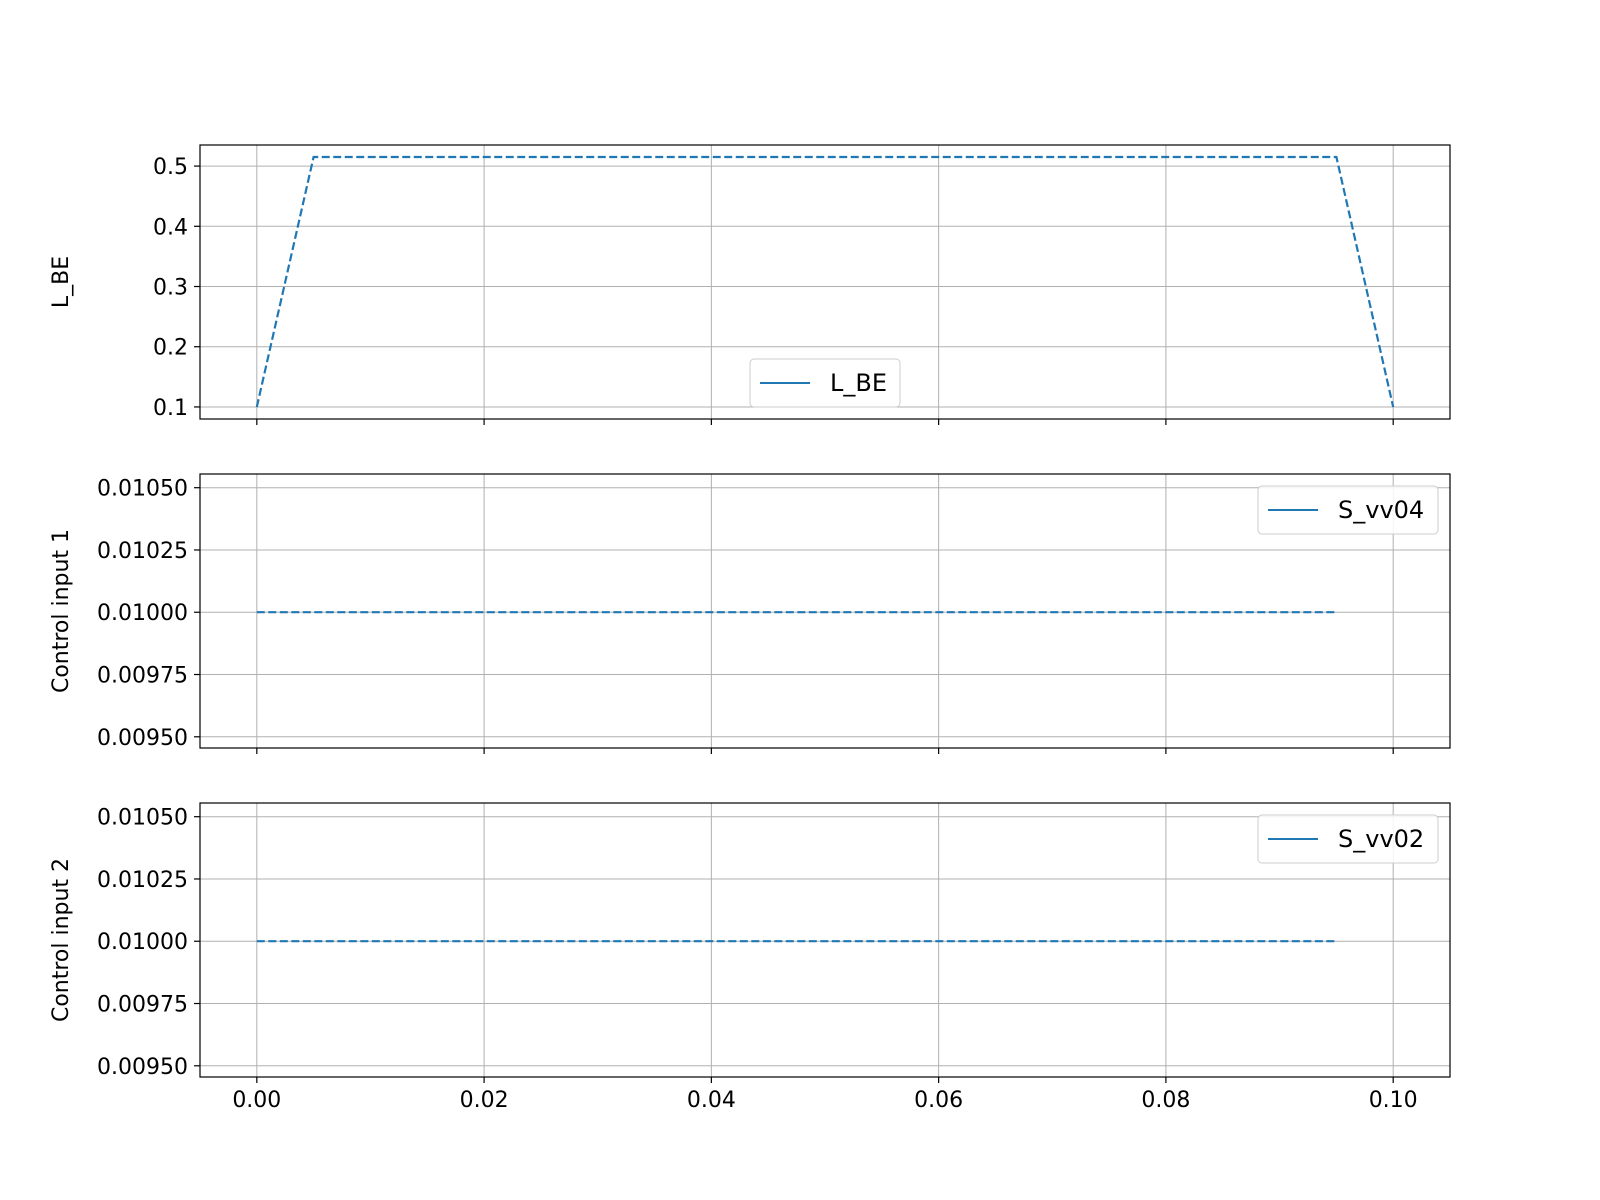 Image resolution: width=1600 pixels, height=1200 pixels. I want to click on legend-label: S_vv02, so click(1381, 839).